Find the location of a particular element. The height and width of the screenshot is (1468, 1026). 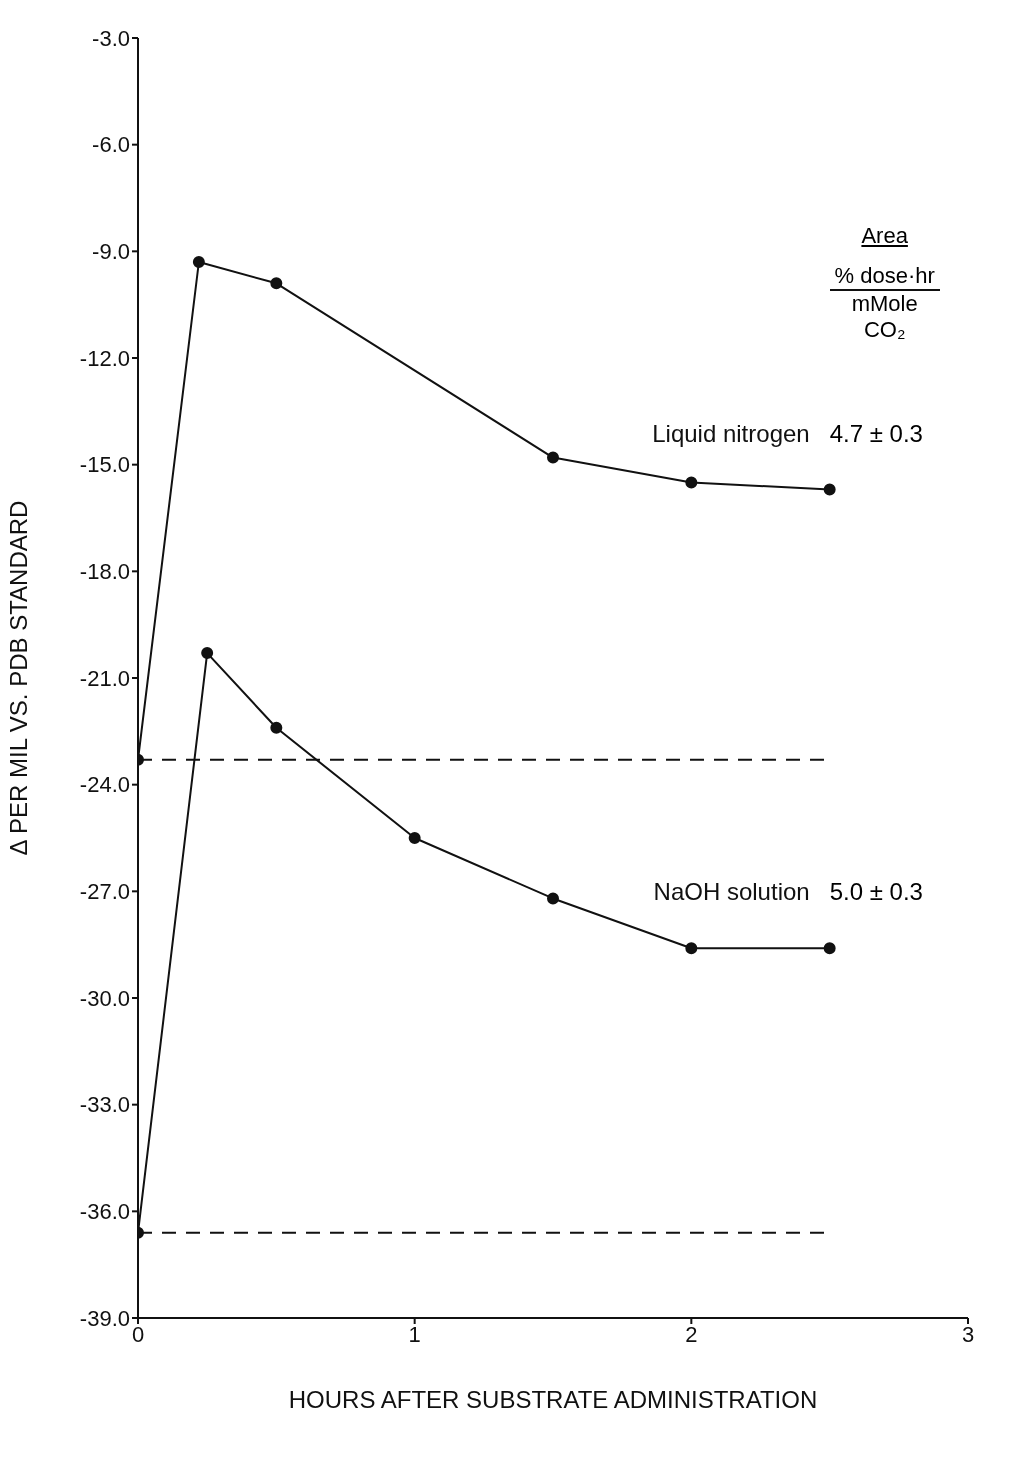

x-tick-label: 1 is located at coordinates (414, 1334).